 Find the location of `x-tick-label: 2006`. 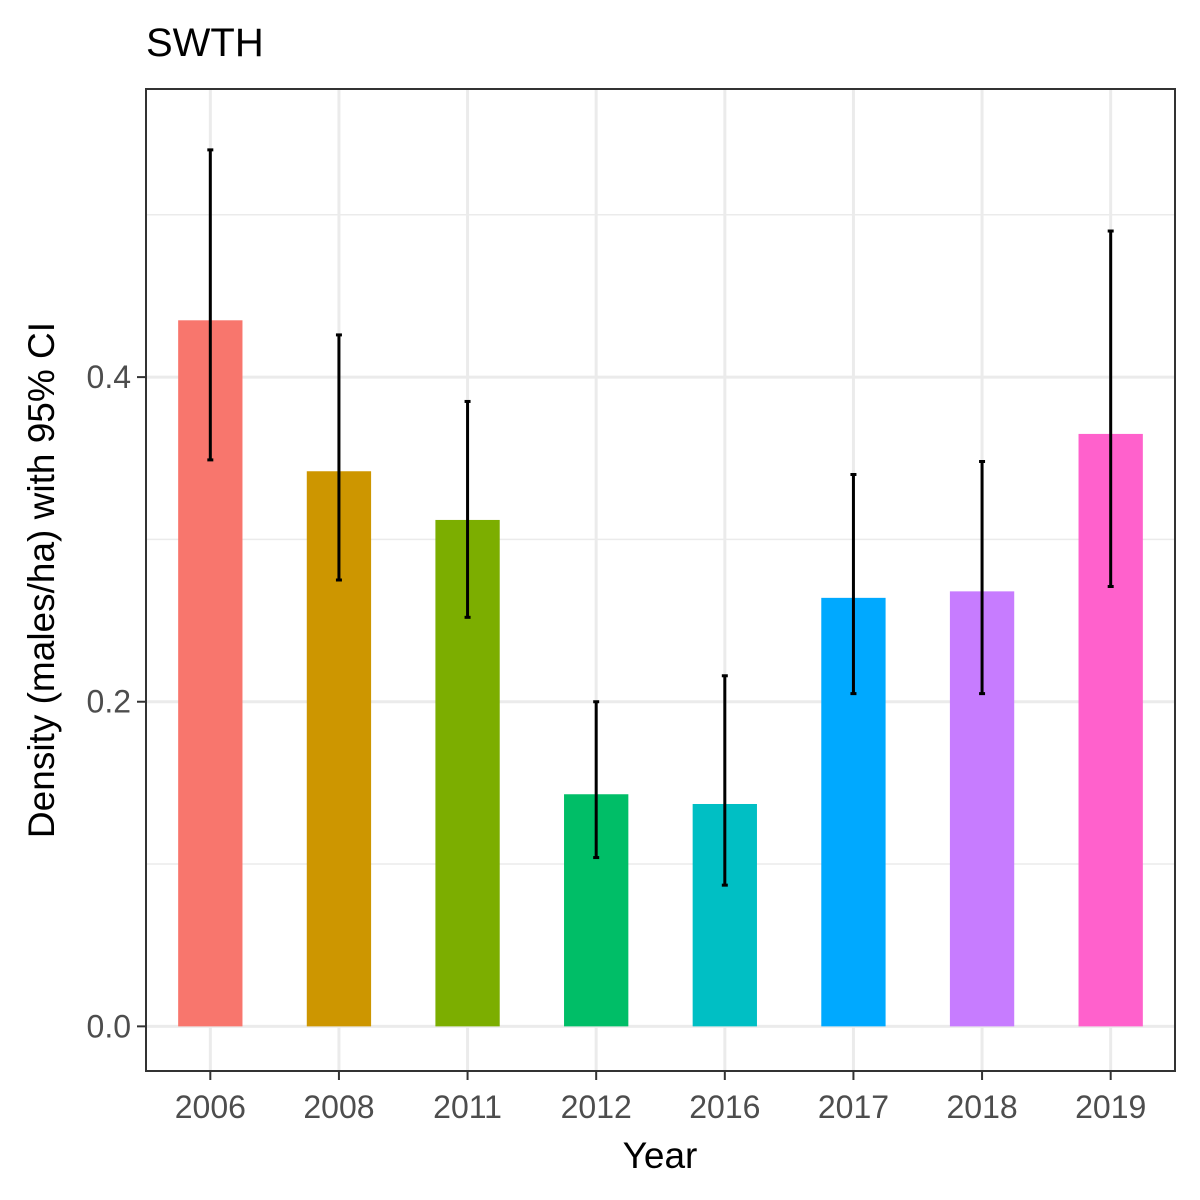

x-tick-label: 2006 is located at coordinates (210, 1107).